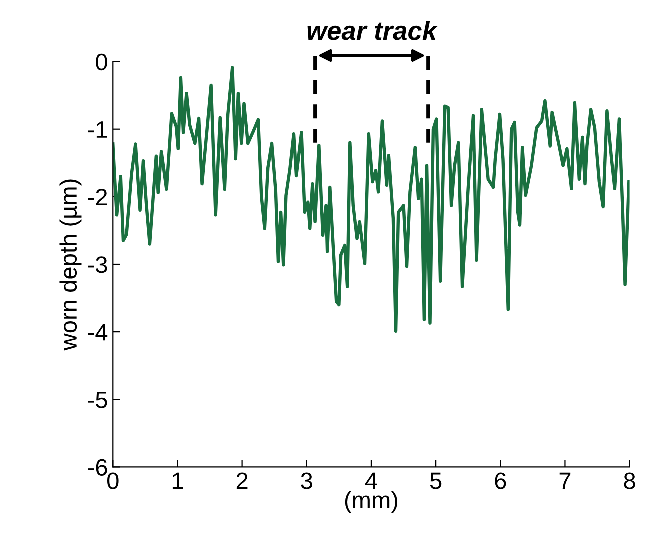  What do you see at coordinates (98, 332) in the screenshot?
I see `y-tick-label: -4` at bounding box center [98, 332].